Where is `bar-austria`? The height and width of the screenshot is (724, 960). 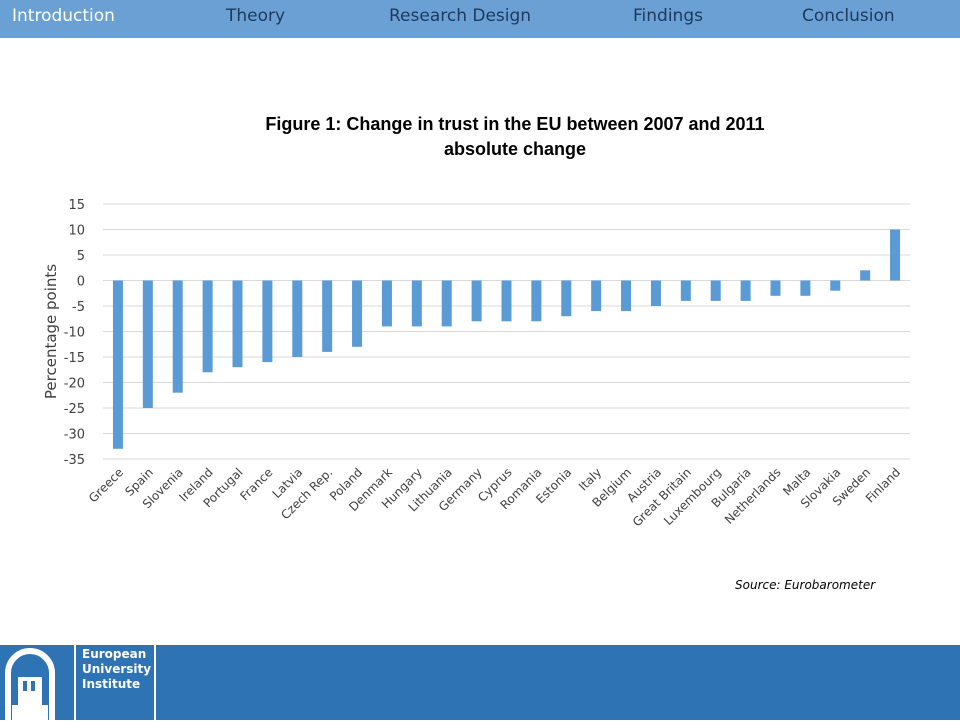 bar-austria is located at coordinates (655, 293).